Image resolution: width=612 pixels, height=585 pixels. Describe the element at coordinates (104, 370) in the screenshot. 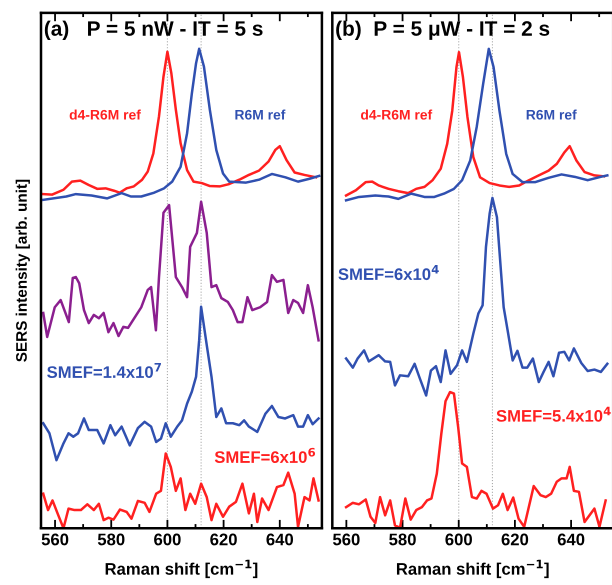

I see `text: SMEF=1.4x10$^{7}$` at that location.